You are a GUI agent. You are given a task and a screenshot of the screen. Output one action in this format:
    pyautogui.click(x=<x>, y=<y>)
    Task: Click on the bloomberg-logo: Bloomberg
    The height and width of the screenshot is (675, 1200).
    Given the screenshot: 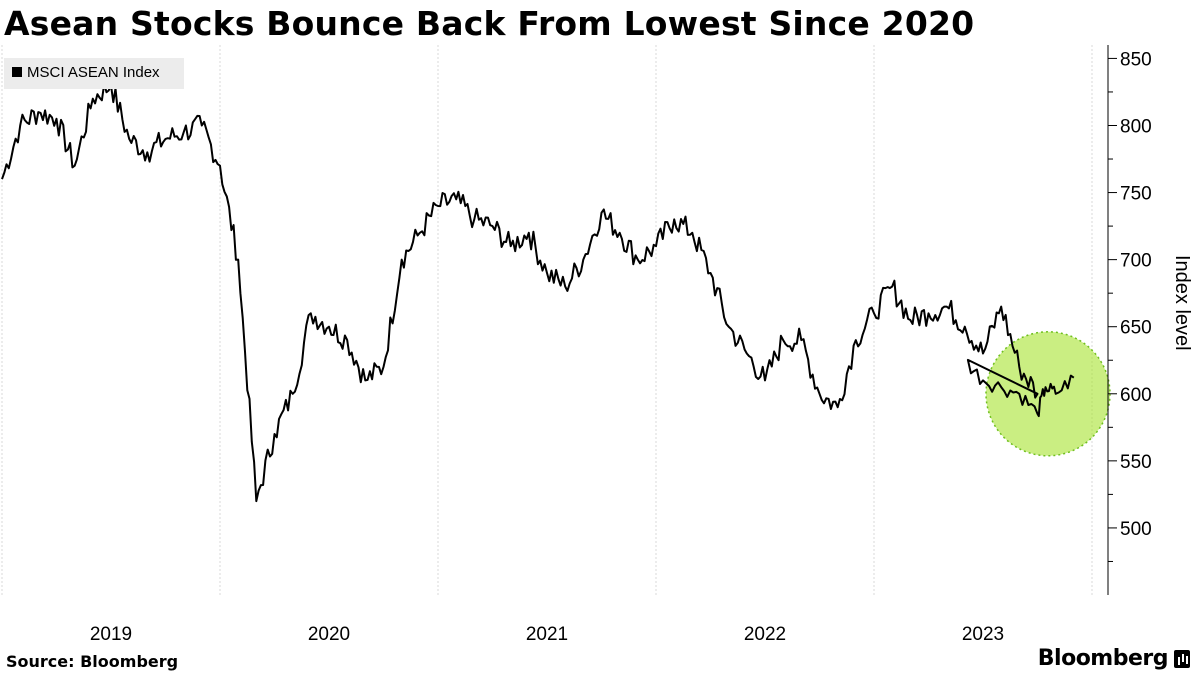 What is the action you would take?
    pyautogui.click(x=1114, y=658)
    